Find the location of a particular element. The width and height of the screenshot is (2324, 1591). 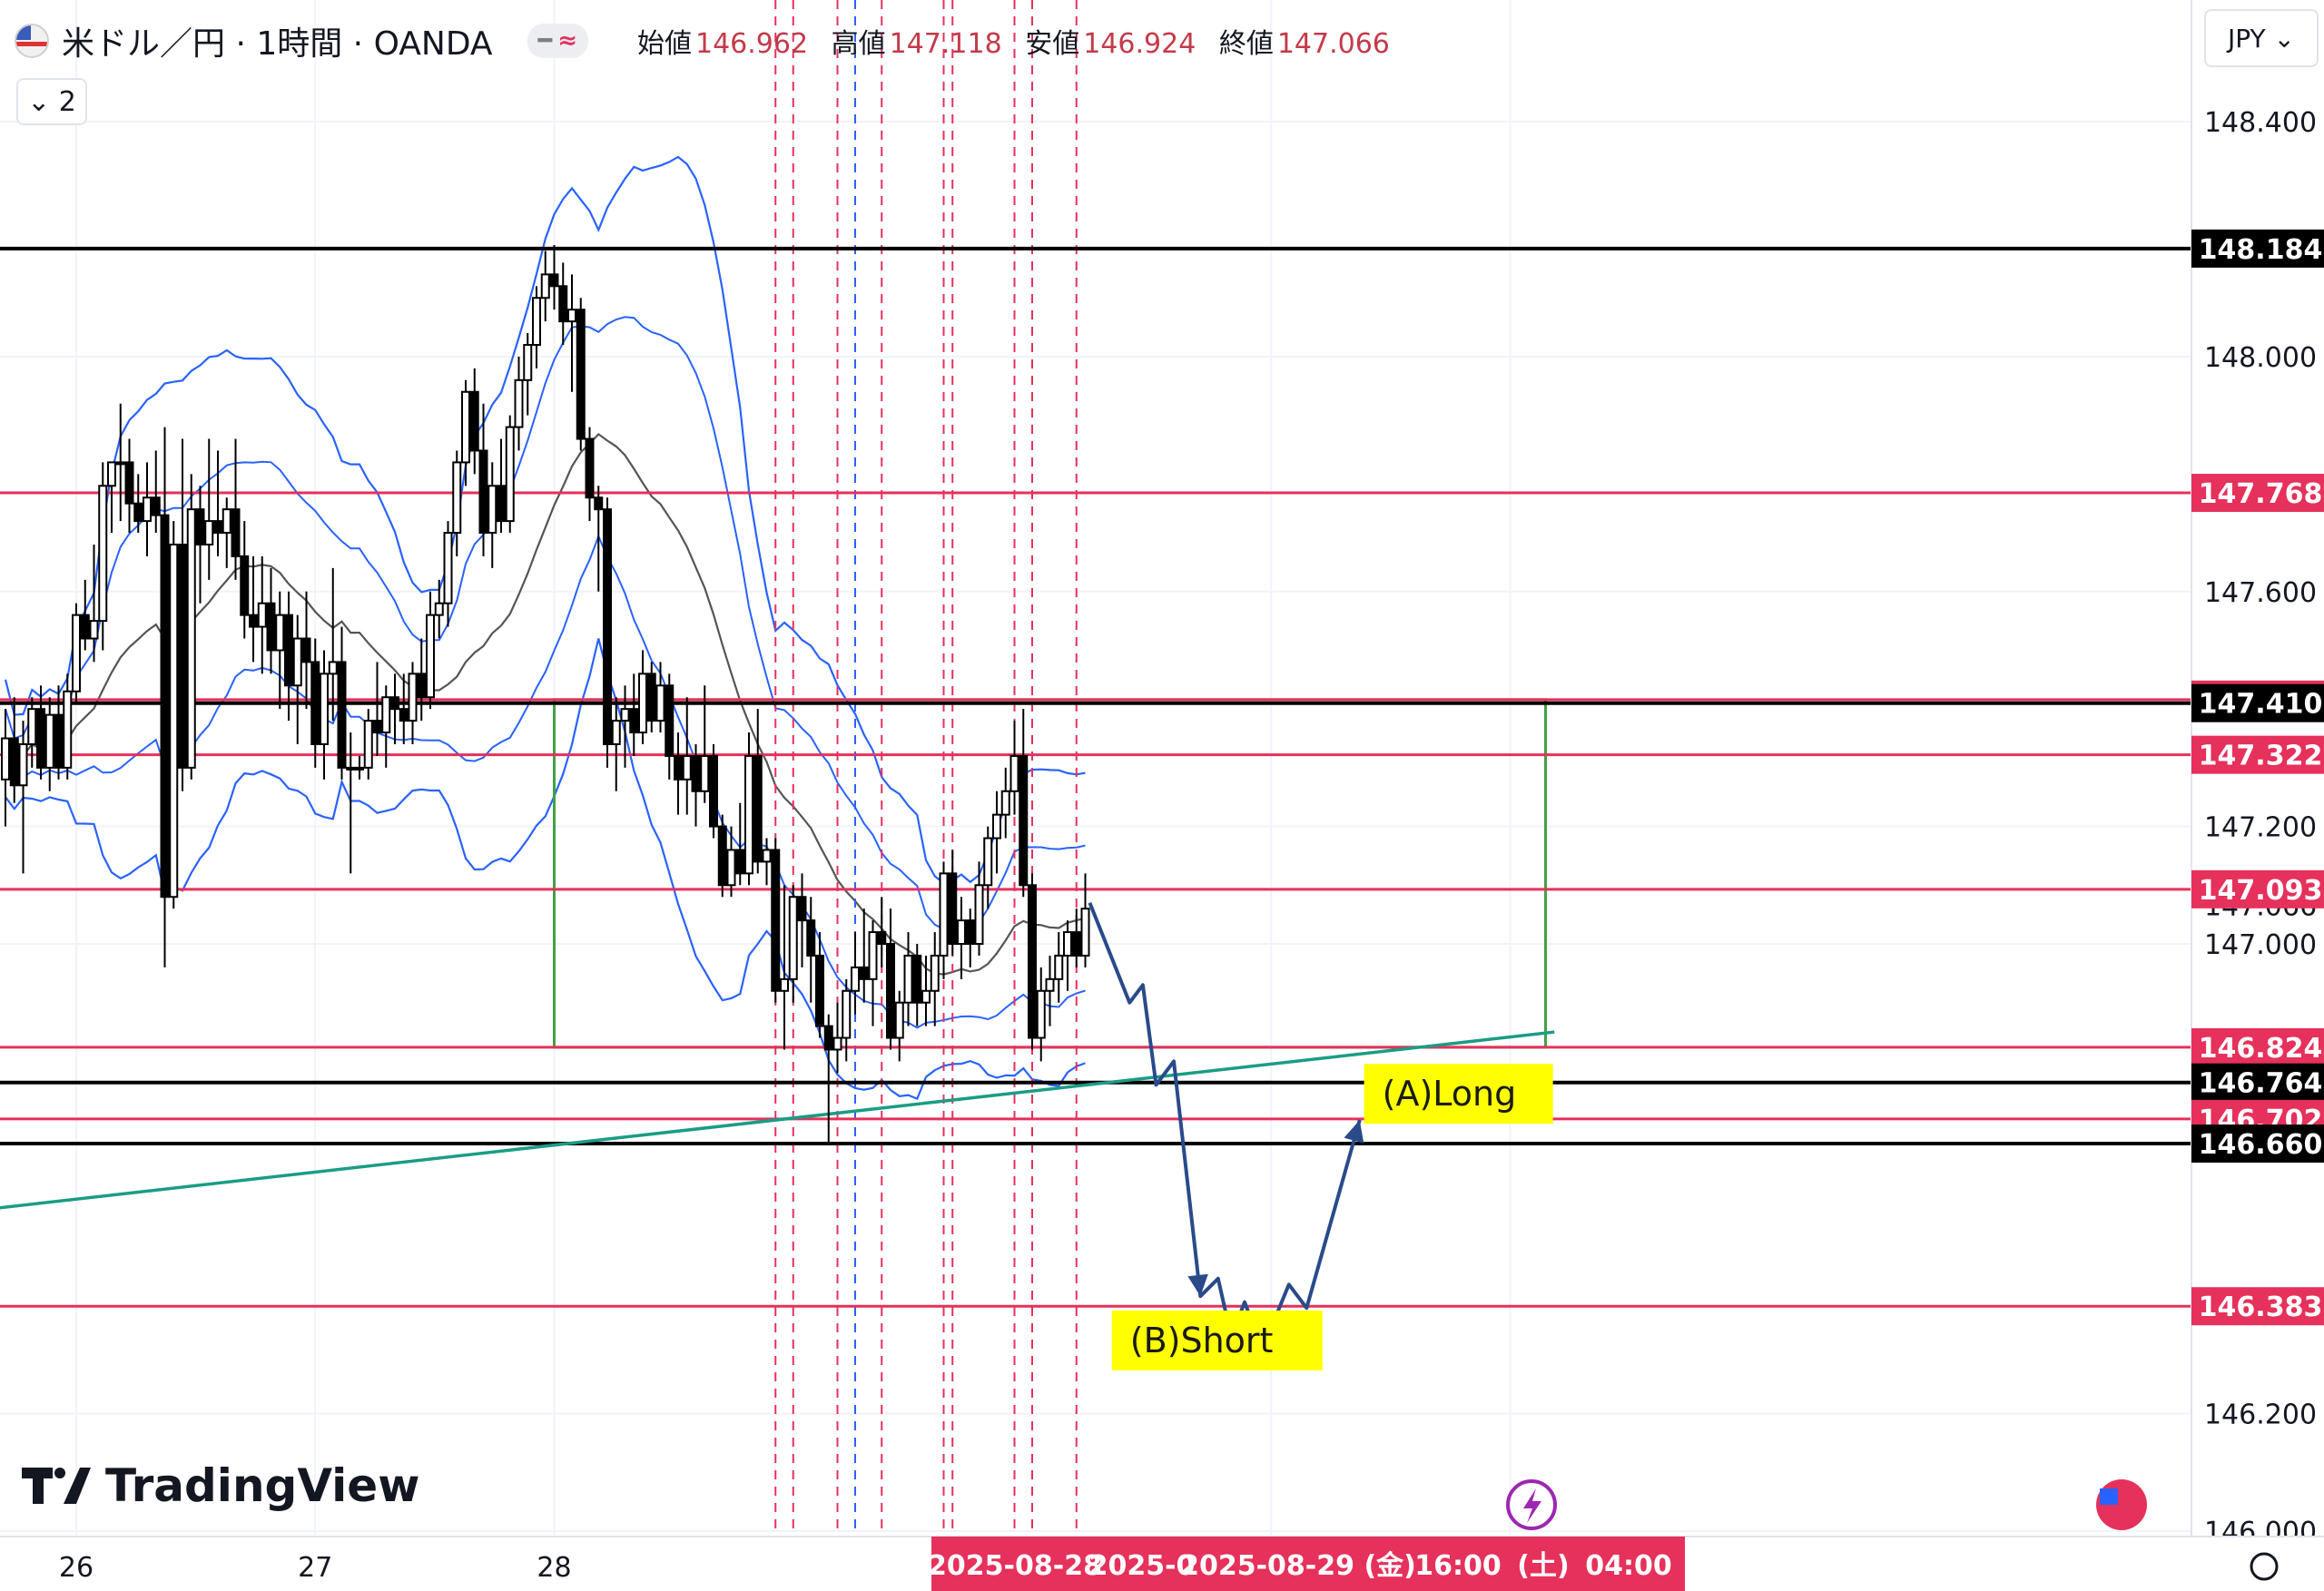

close-label: 終値 is located at coordinates (1246, 44).